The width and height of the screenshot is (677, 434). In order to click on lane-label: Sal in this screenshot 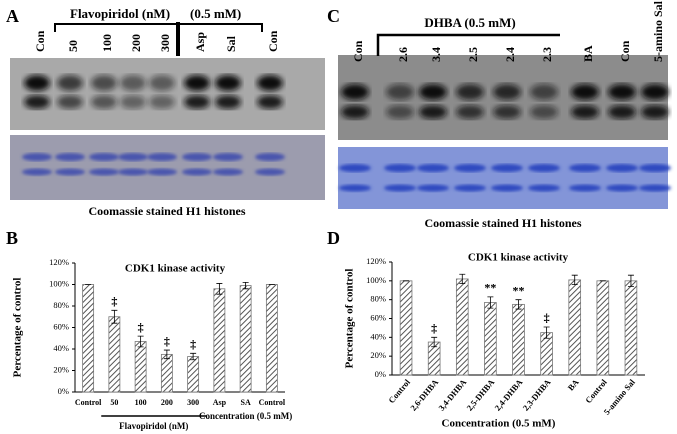, I will do `click(231, 43)`.